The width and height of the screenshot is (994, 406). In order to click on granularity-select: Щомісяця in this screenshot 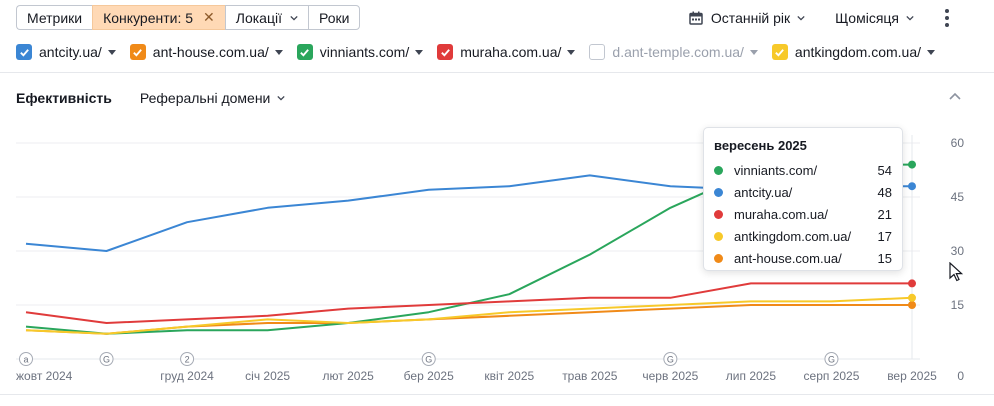, I will do `click(874, 18)`.